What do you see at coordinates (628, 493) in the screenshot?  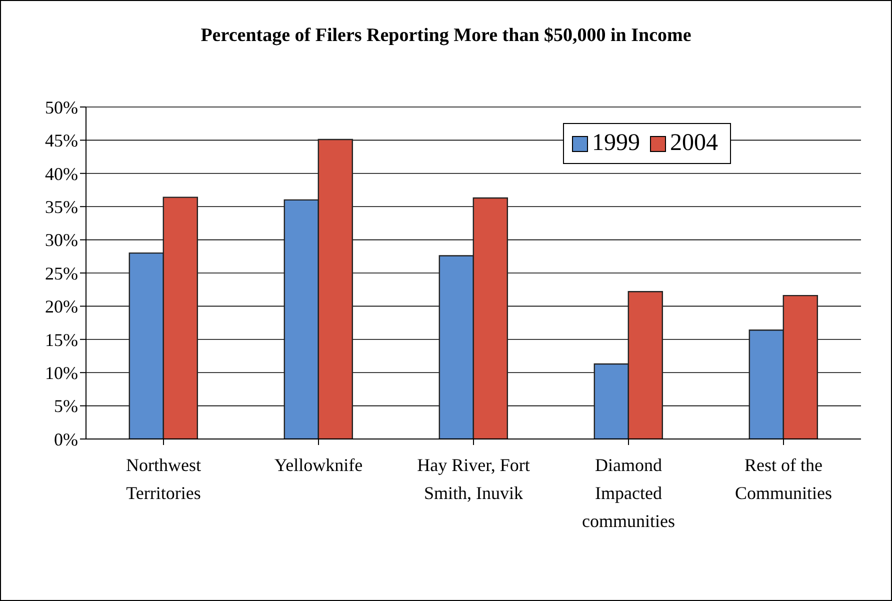 I see `x-tick-label: Diamond Impacted communities` at bounding box center [628, 493].